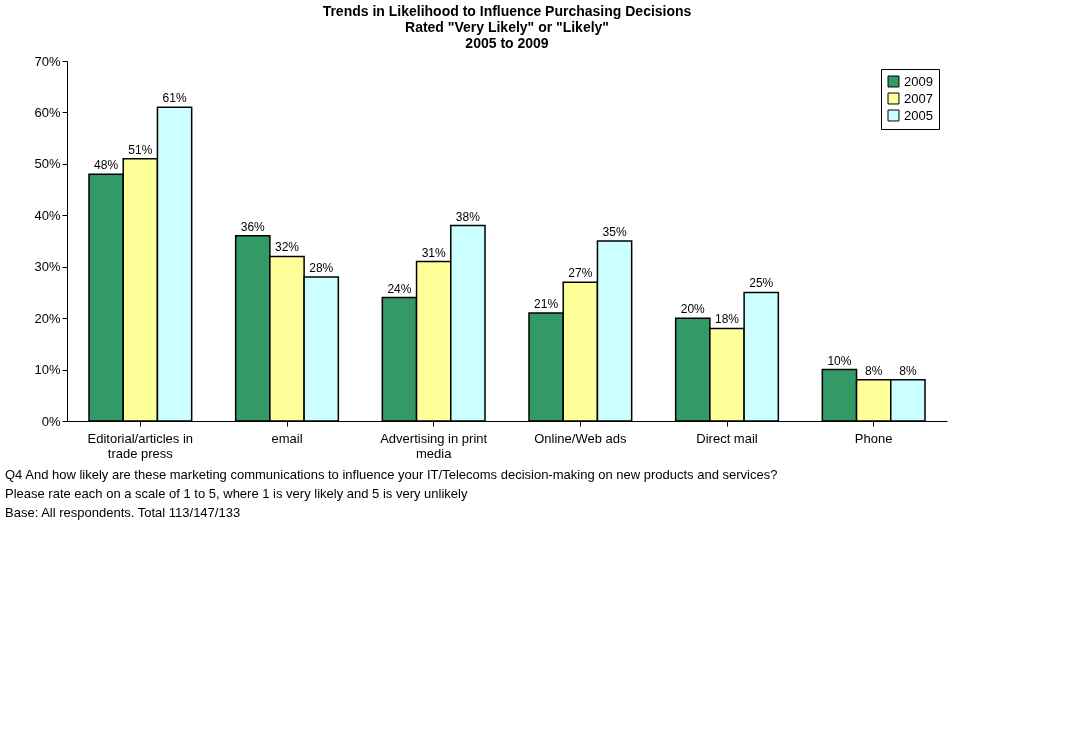  I want to click on y-tick-label: 0%, so click(51, 421).